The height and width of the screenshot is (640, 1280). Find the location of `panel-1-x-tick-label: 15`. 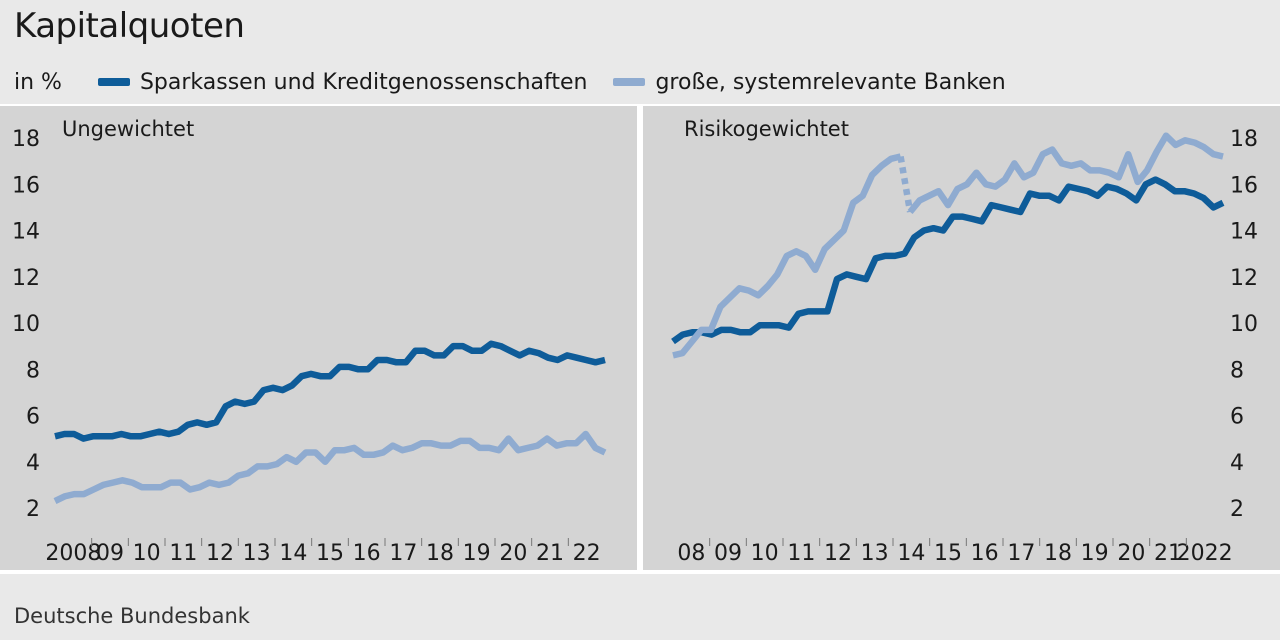

panel-1-x-tick-label: 15 is located at coordinates (330, 553).